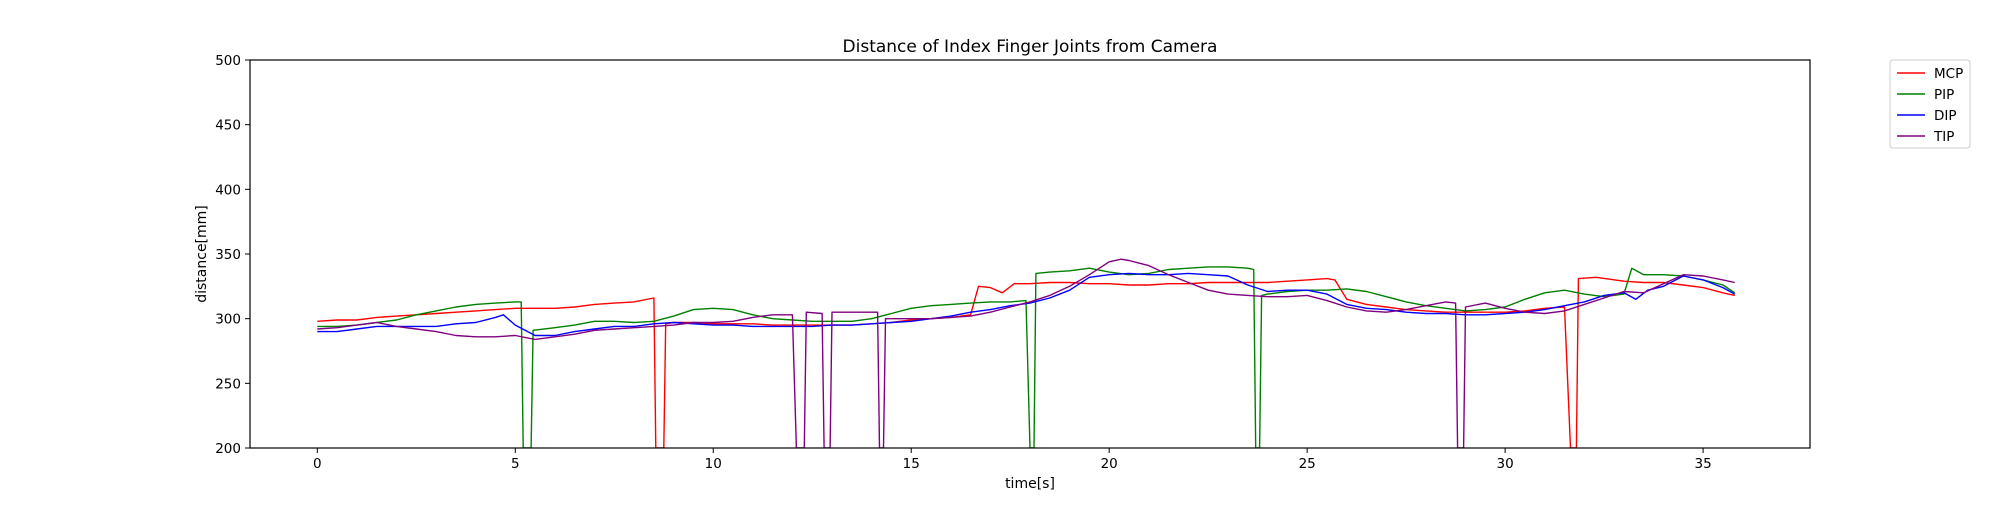 Image resolution: width=2000 pixels, height=505 pixels. Describe the element at coordinates (1948, 74) in the screenshot. I see `legend-label-mcp: MCP` at that location.